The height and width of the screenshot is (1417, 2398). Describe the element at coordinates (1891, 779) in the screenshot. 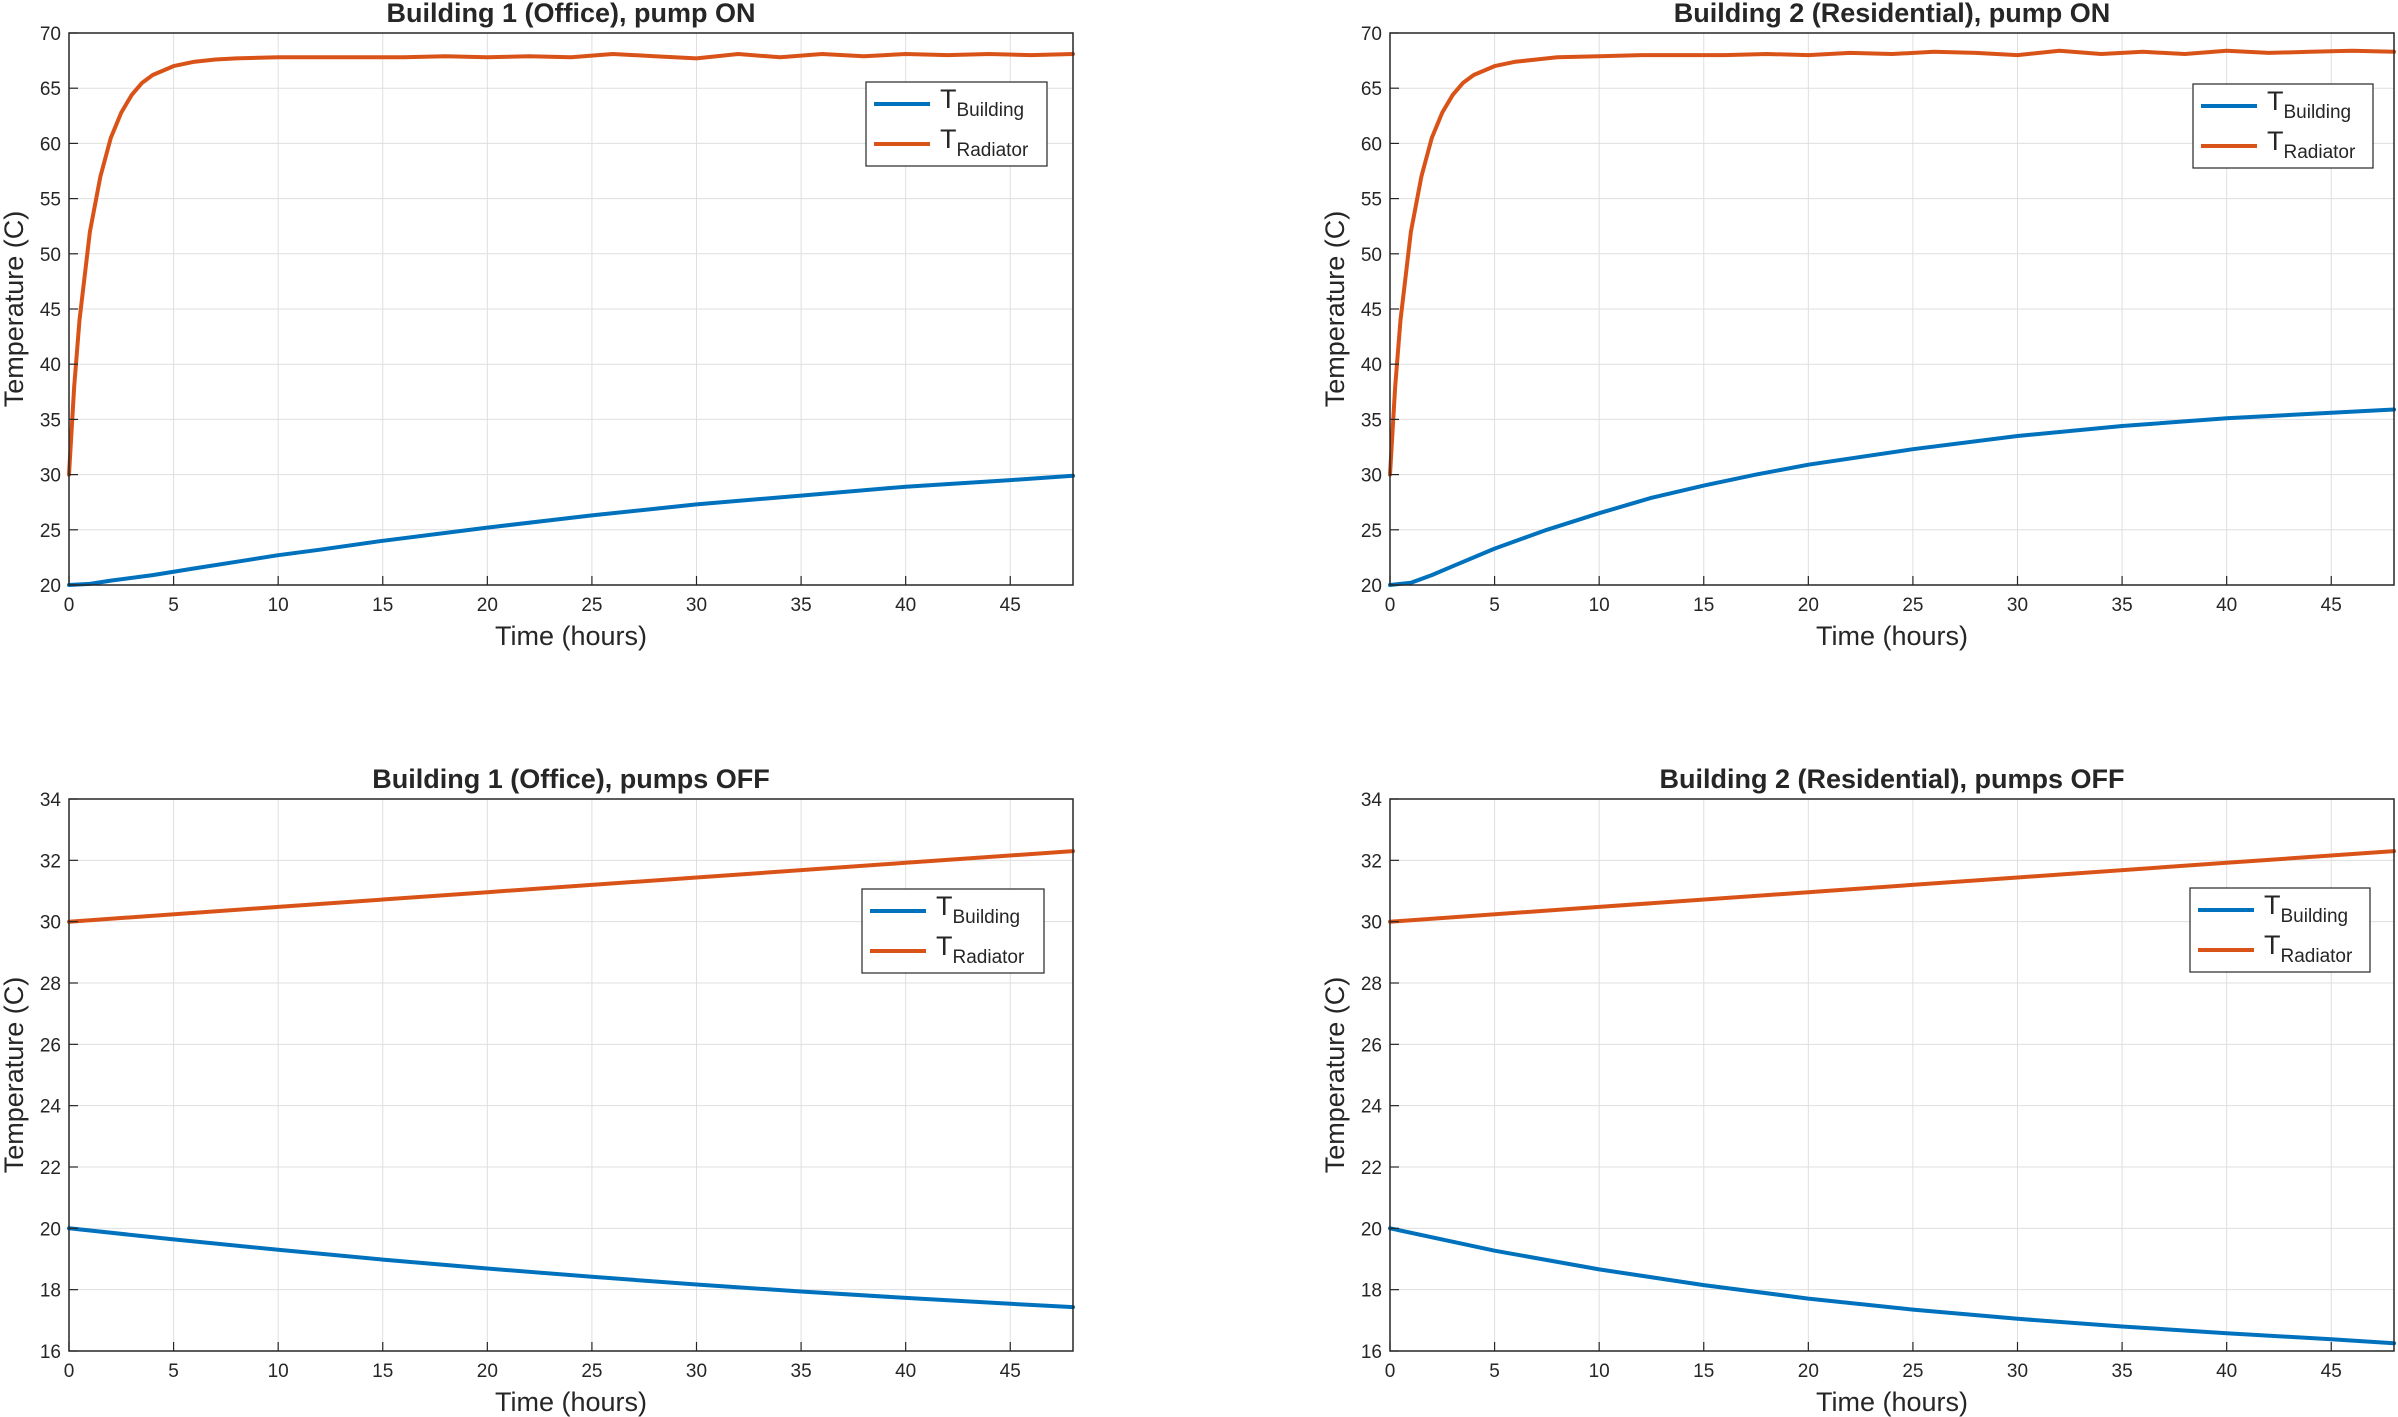

I see `chart-title: Building 2 (Residential), pumps OFF` at that location.